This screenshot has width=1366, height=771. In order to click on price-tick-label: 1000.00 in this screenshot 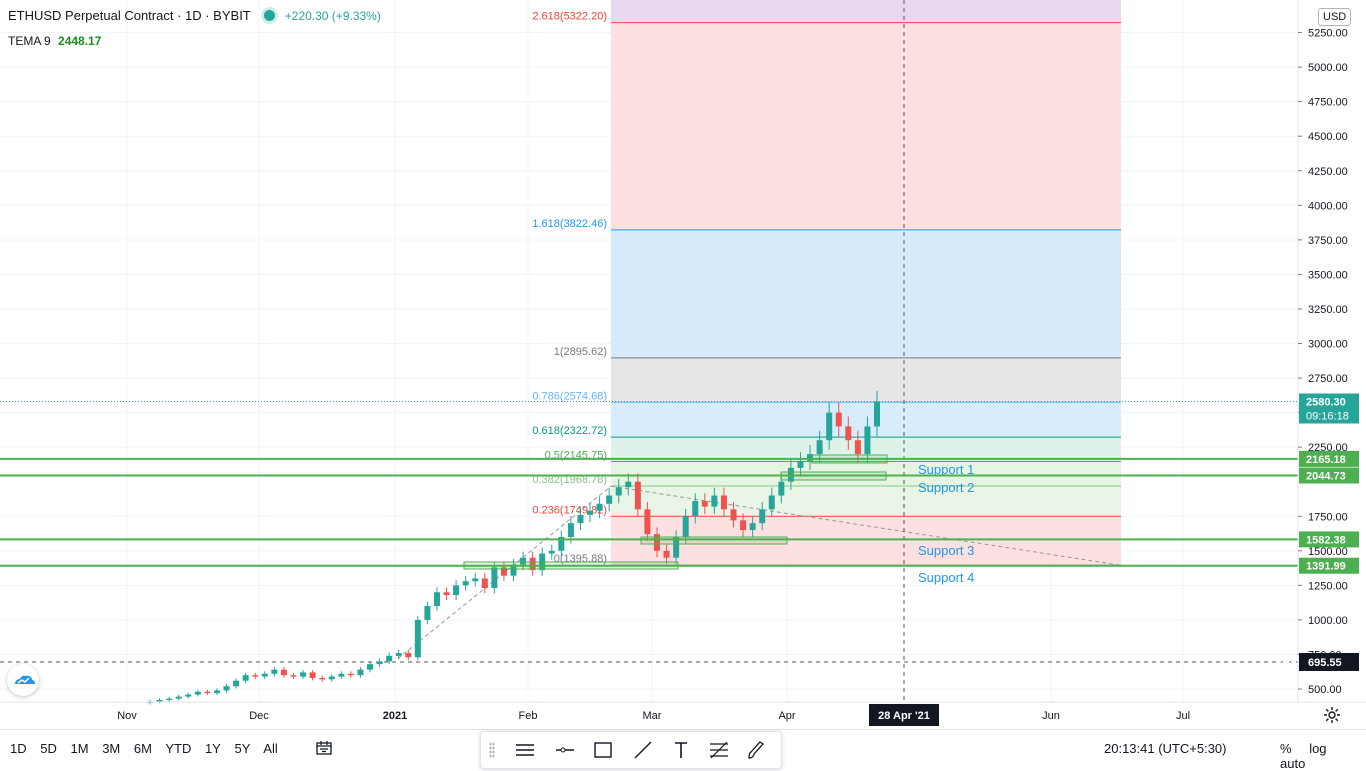, I will do `click(1328, 621)`.